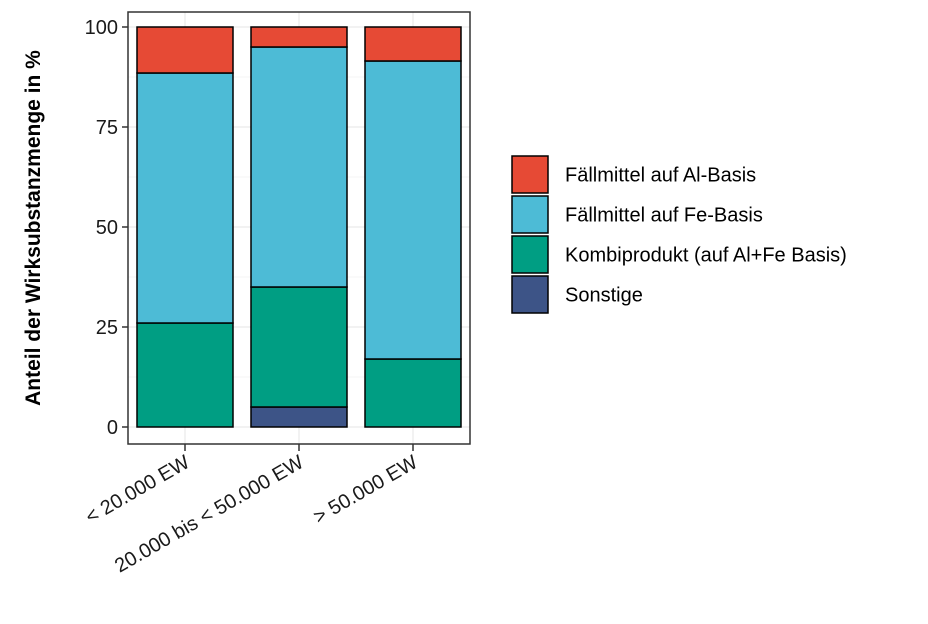 The height and width of the screenshot is (624, 928). I want to click on legend-label: Fällmittel auf Fe-Basis, so click(664, 216).